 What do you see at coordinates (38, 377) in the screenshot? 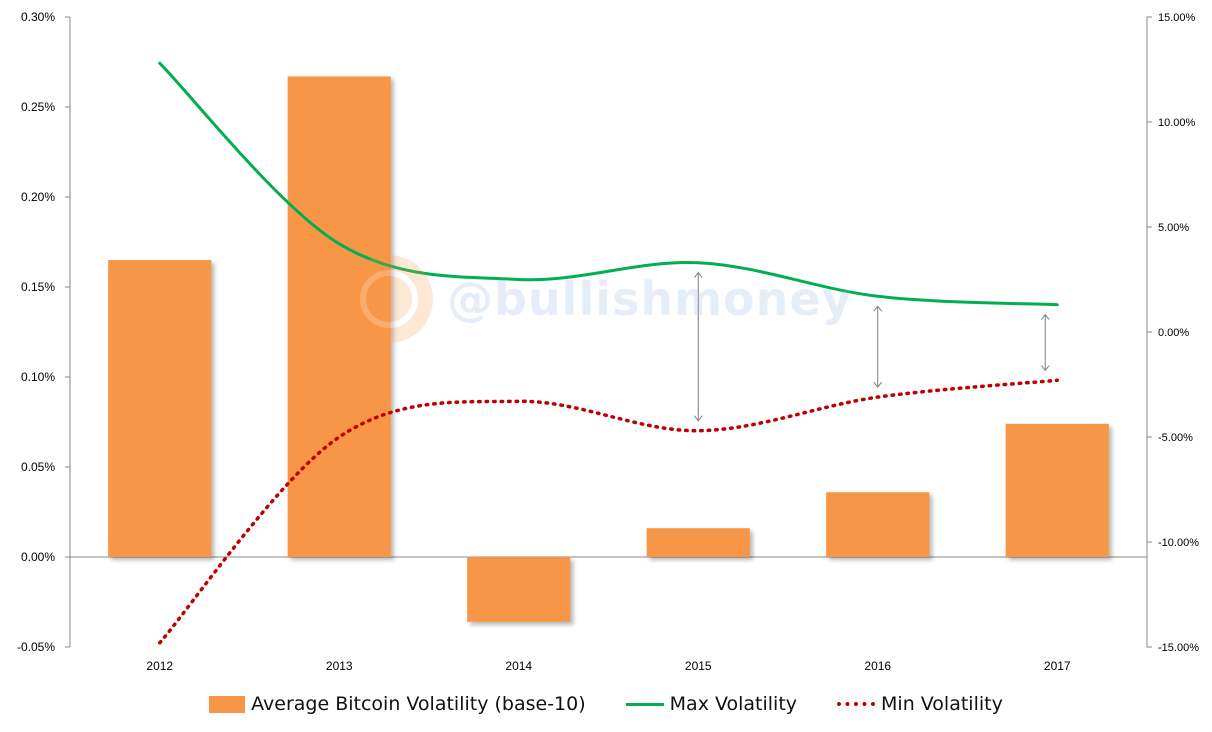
I see `left-tick-label: 0.10%` at bounding box center [38, 377].